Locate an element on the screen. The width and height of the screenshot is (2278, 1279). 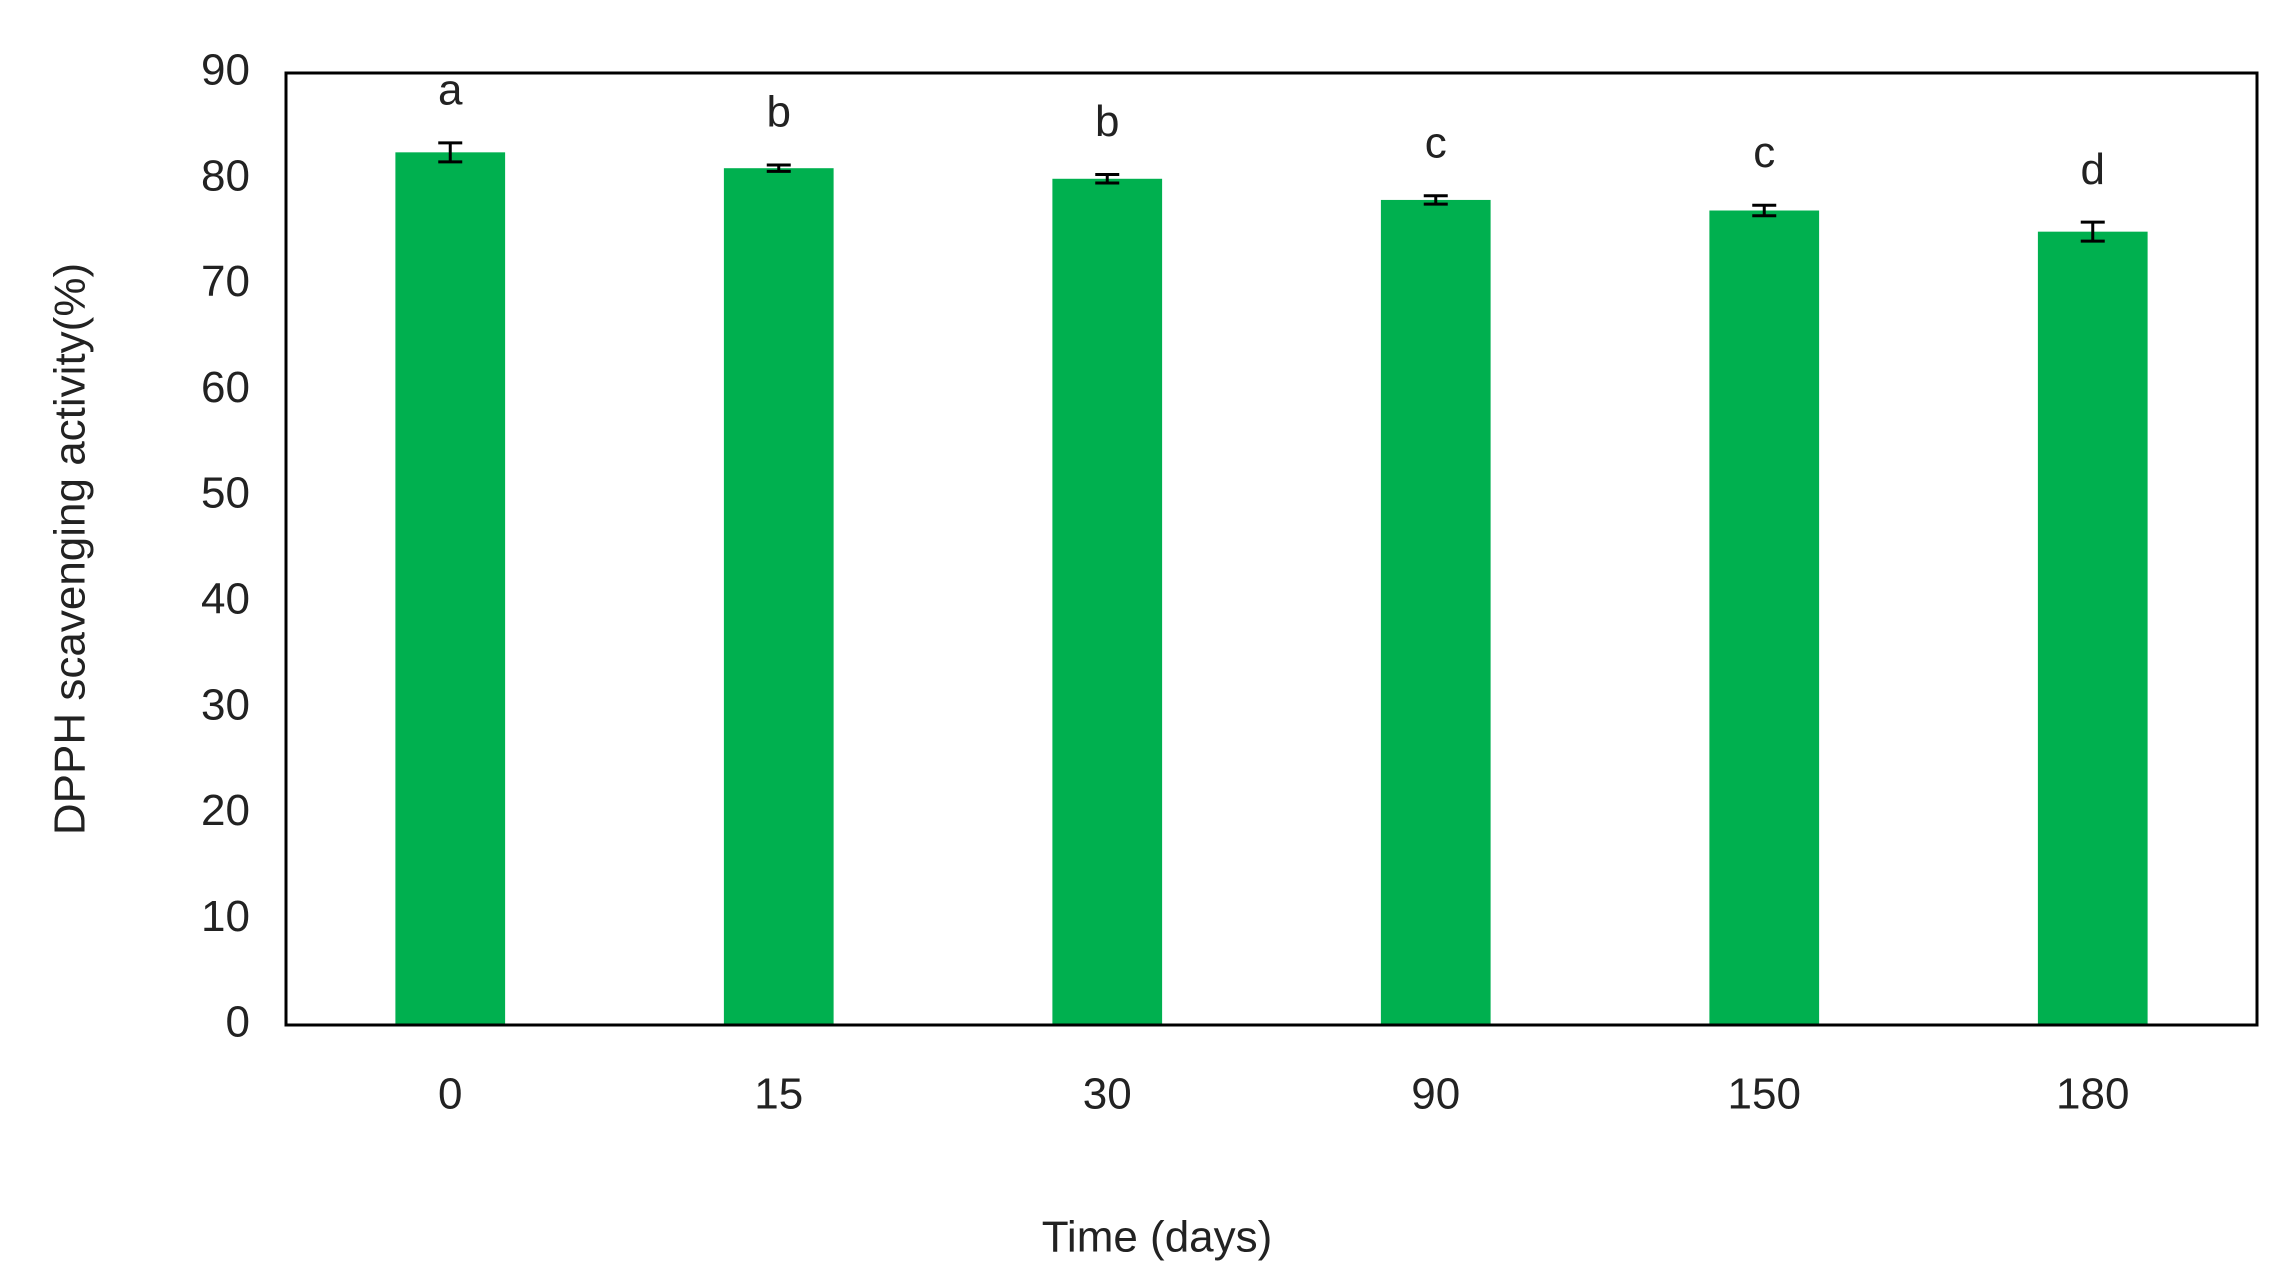
x-axis-title: Time (days) is located at coordinates (1157, 1237).